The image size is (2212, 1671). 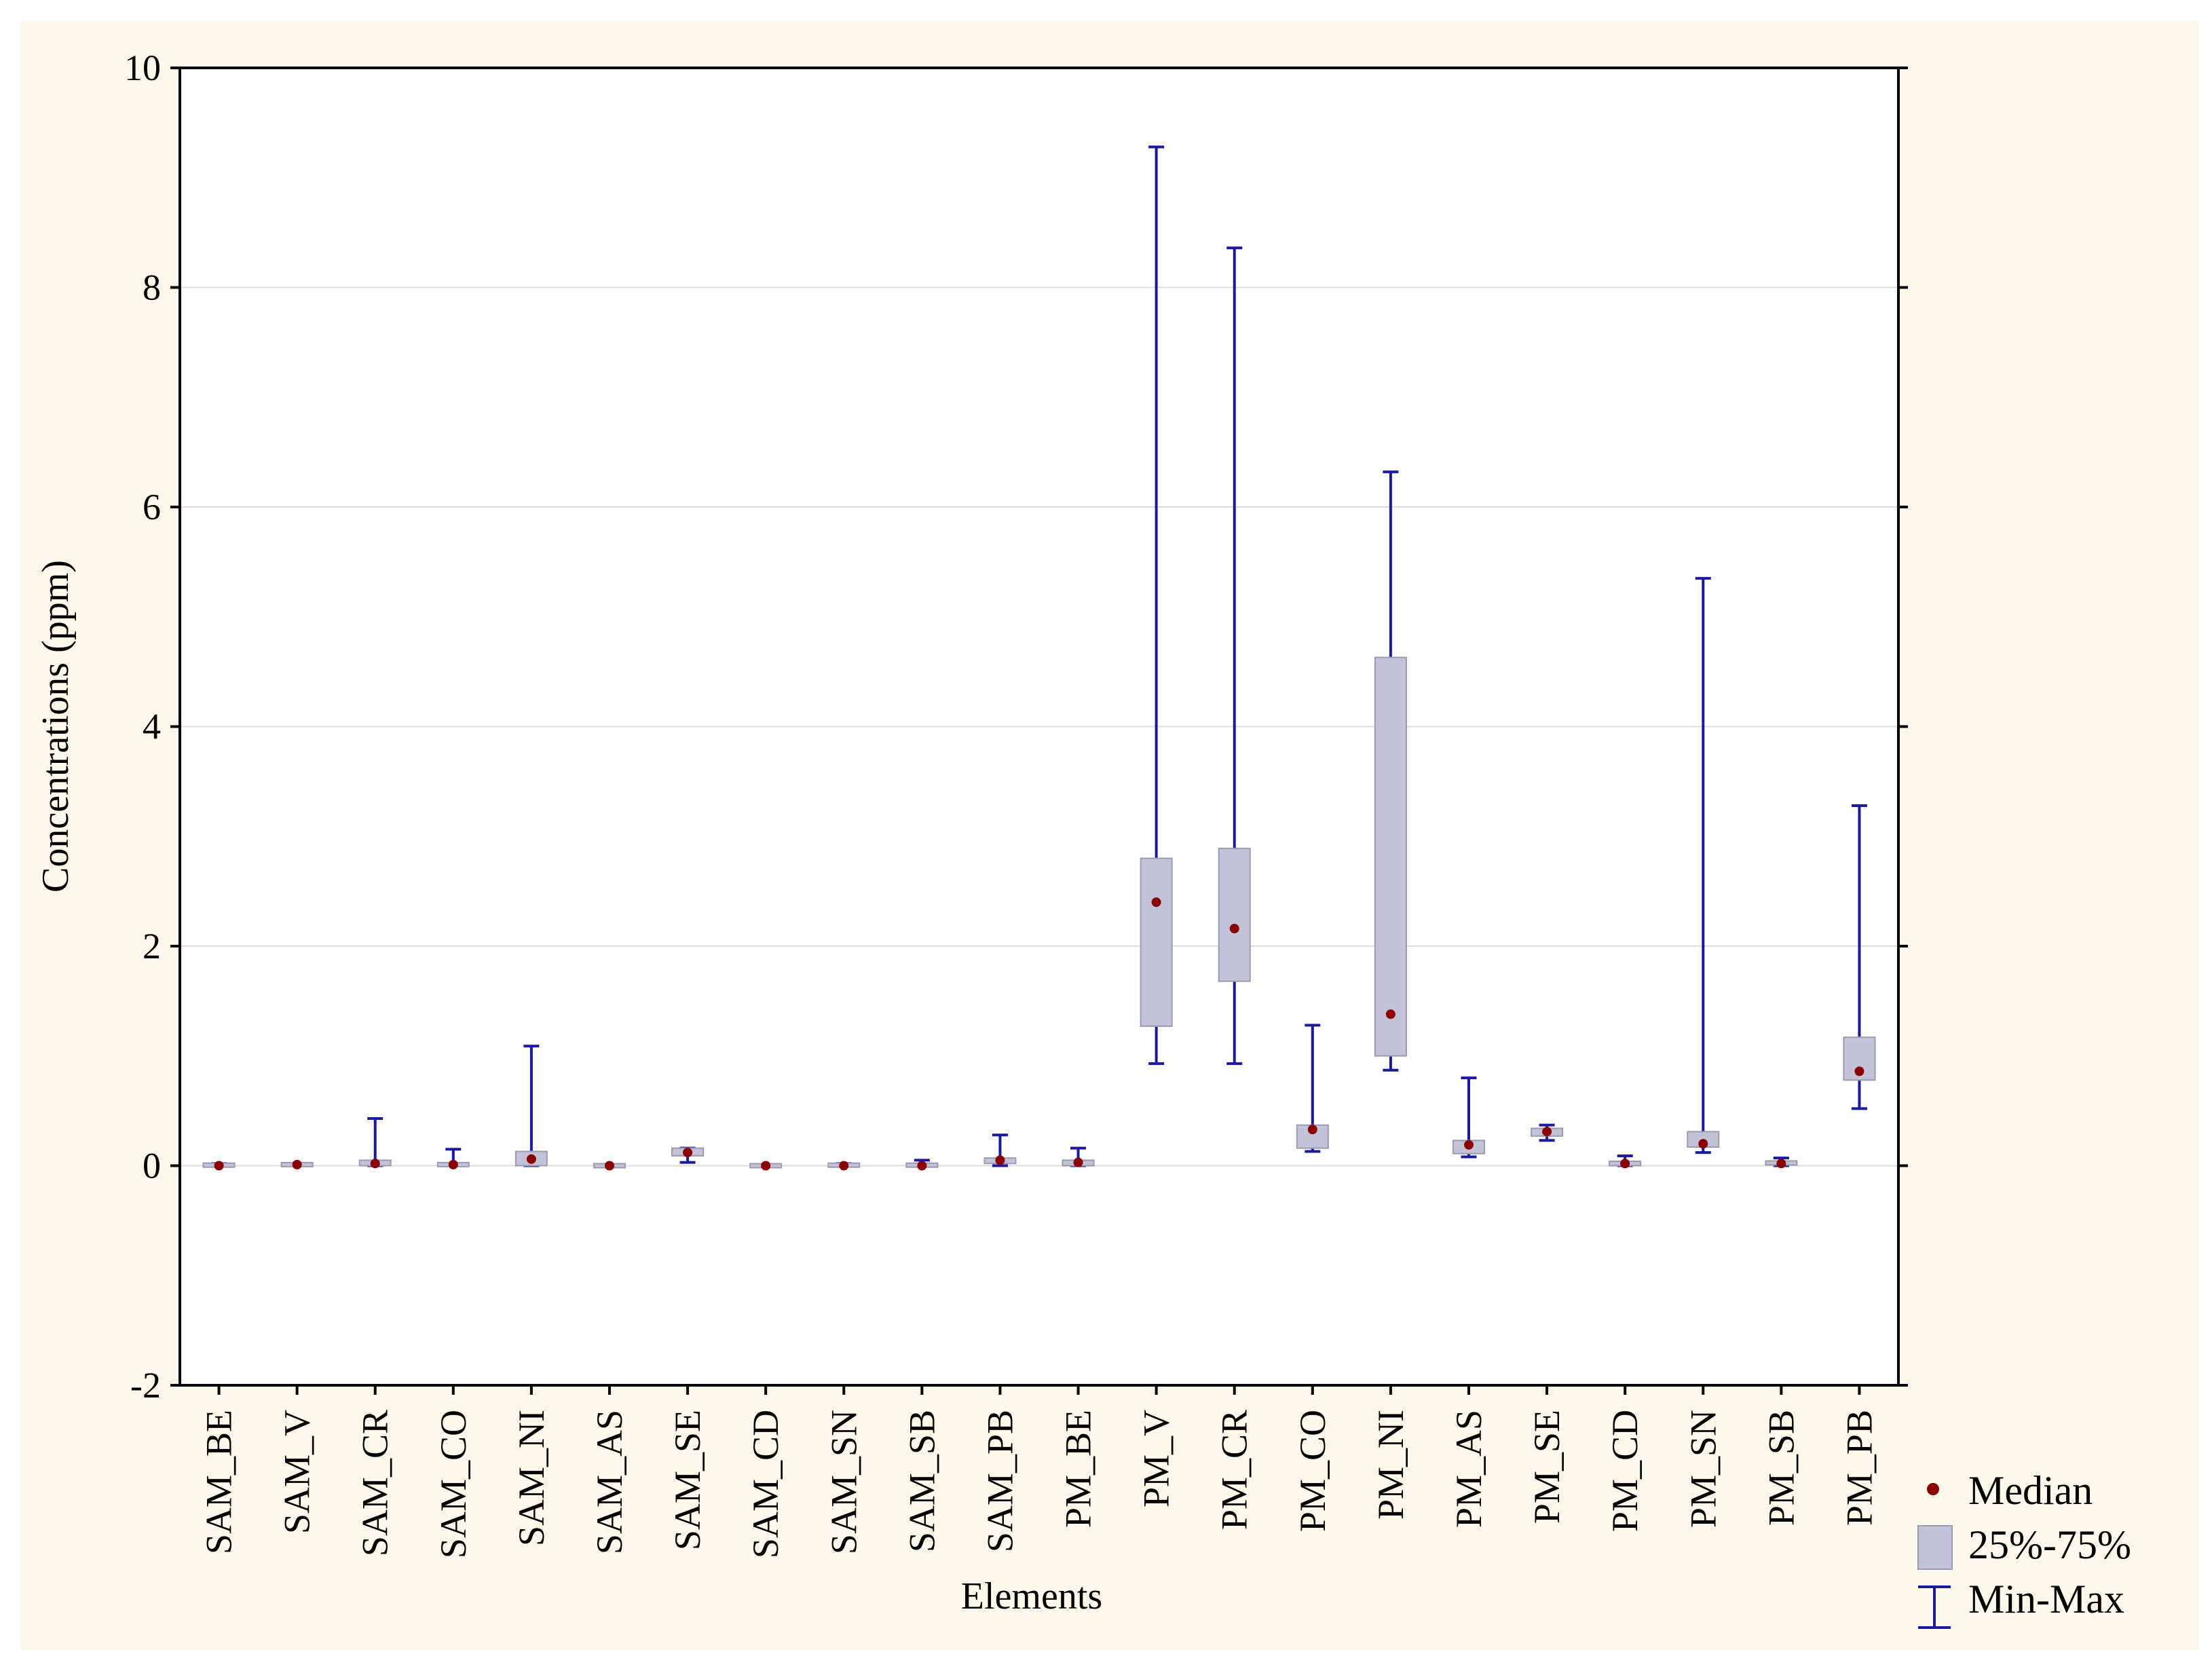 I want to click on x-tick-label: PM_SN, so click(x=1703, y=1469).